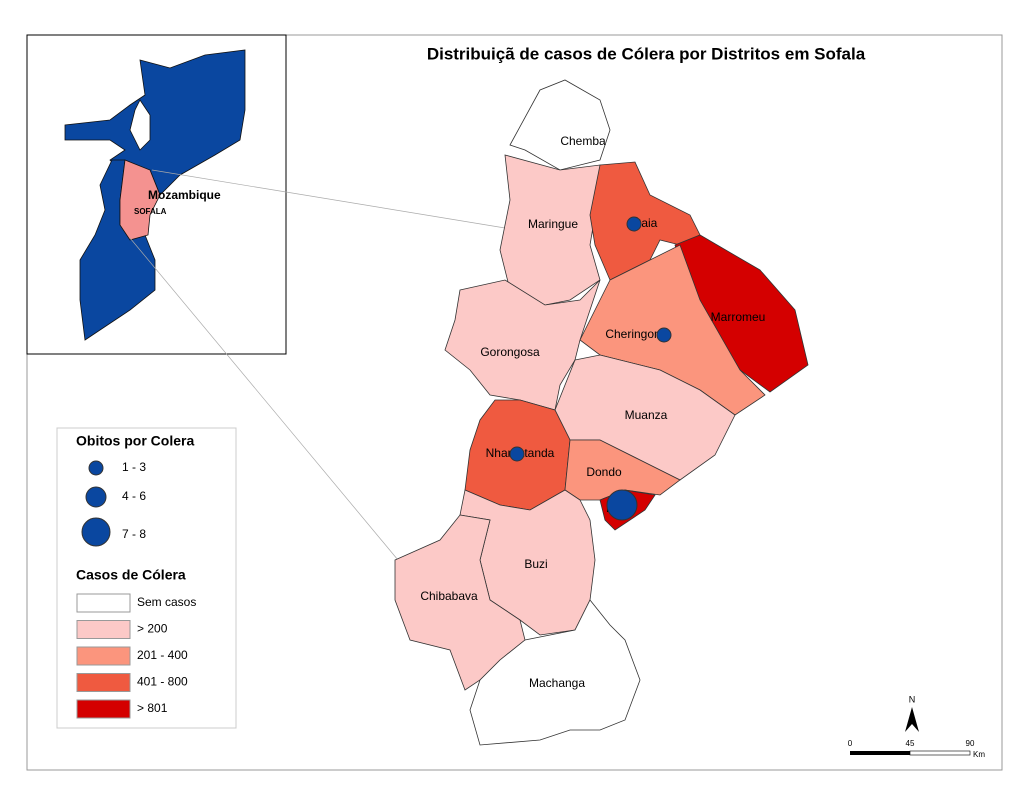 The height and width of the screenshot is (796, 1024). I want to click on legend-label: 401 - 800, so click(162, 682).